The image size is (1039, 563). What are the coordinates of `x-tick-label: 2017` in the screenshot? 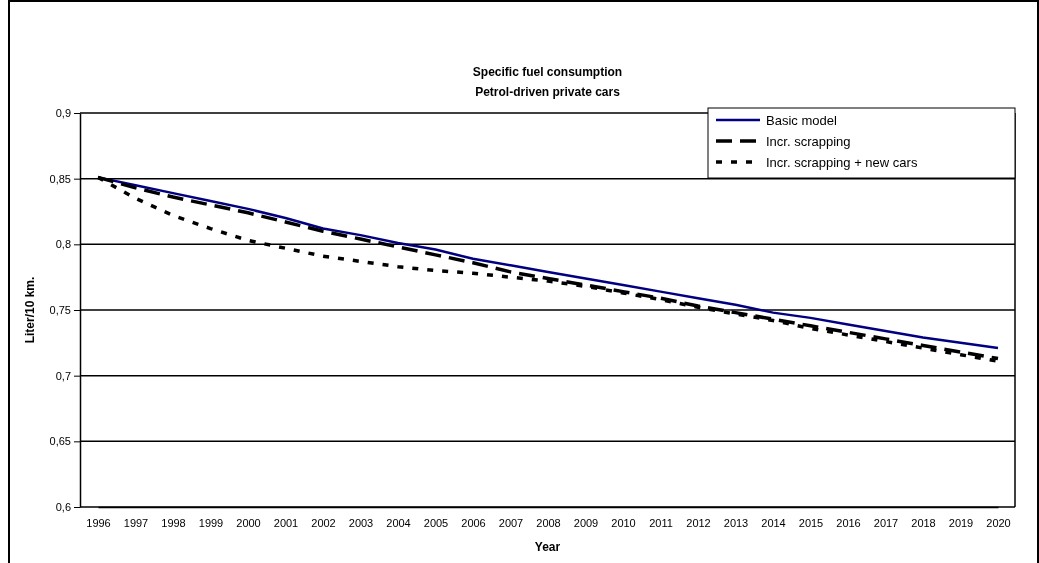 It's located at (886, 522).